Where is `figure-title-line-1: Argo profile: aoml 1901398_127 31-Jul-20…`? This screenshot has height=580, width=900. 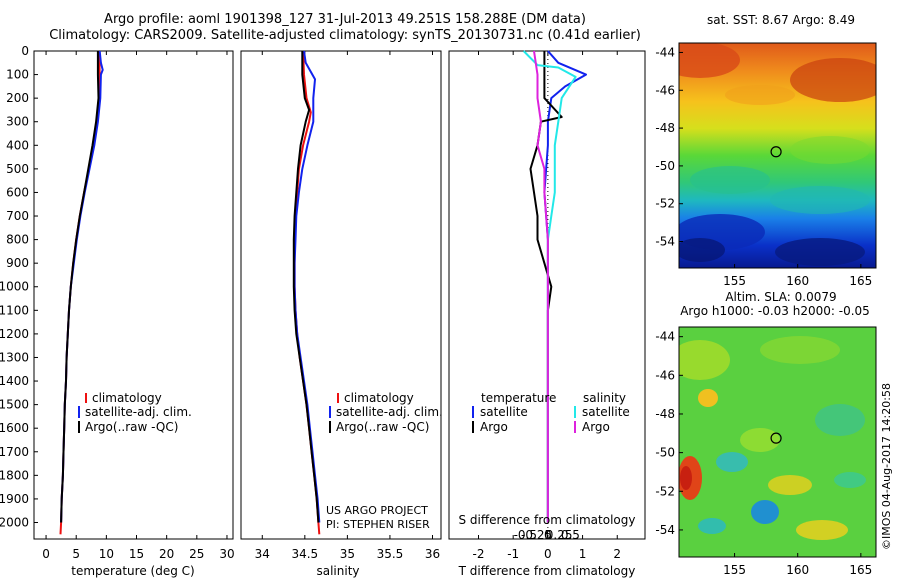 figure-title-line-1: Argo profile: aoml 1901398_127 31-Jul-20… is located at coordinates (345, 19).